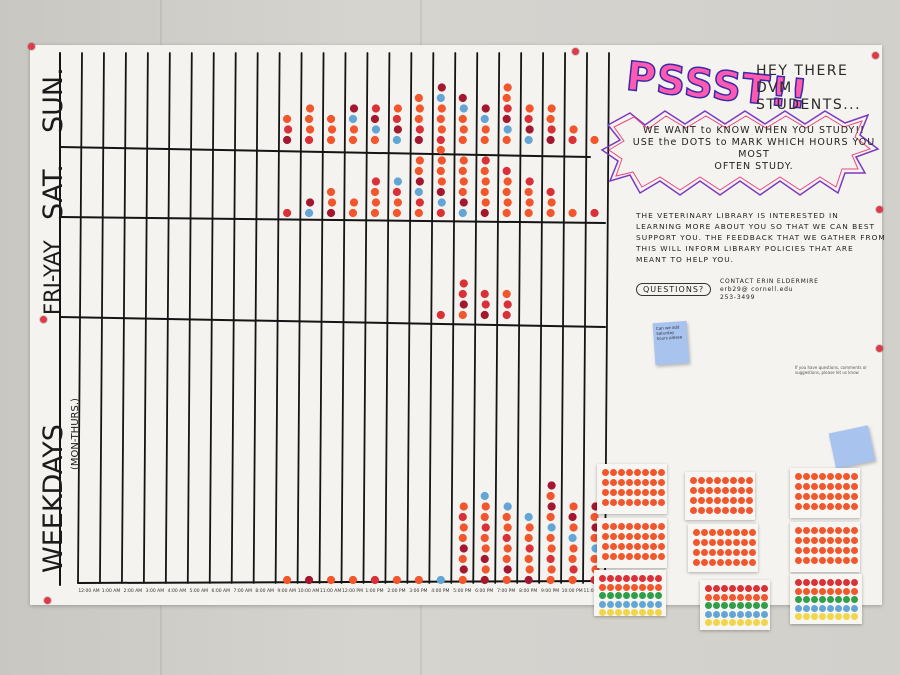 Image resolution: width=900 pixels, height=675 pixels. What do you see at coordinates (462, 591) in the screenshot?
I see `hour-label: 5:00 PM` at bounding box center [462, 591].